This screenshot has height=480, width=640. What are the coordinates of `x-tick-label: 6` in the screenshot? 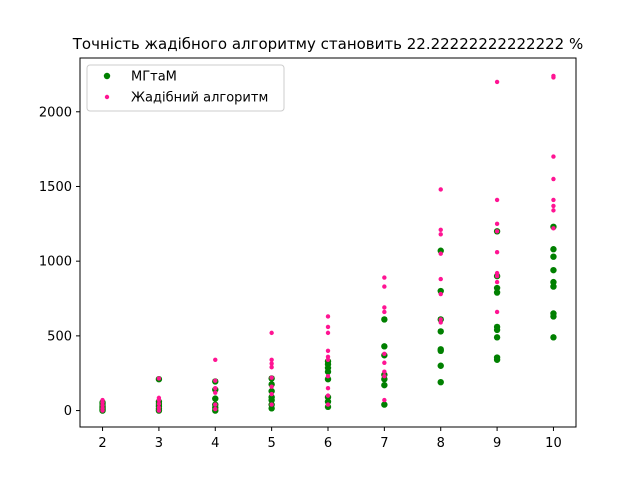 It's located at (328, 443).